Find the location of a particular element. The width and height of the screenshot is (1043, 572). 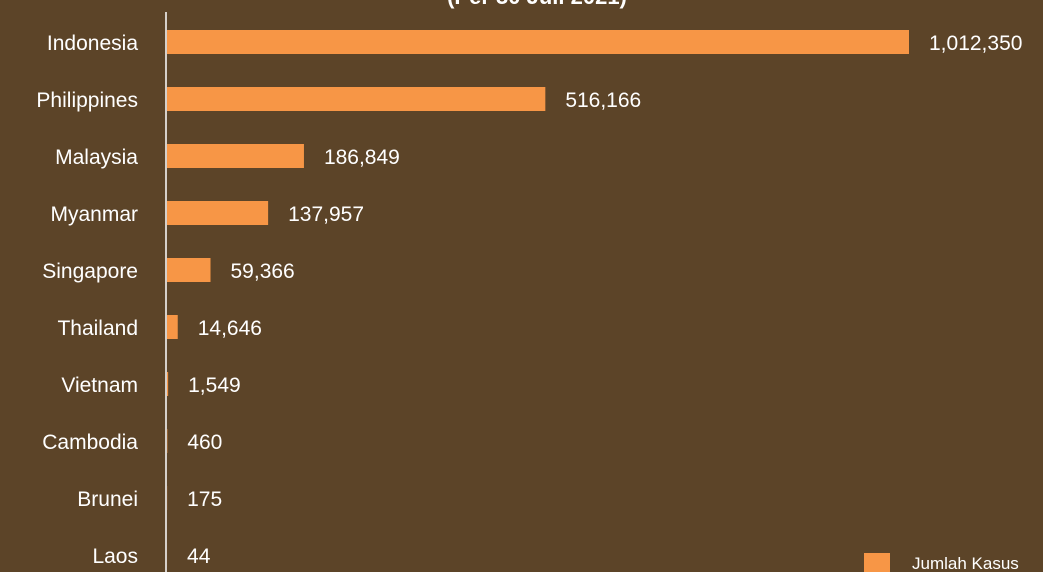

value-label: 59,366 is located at coordinates (263, 271).